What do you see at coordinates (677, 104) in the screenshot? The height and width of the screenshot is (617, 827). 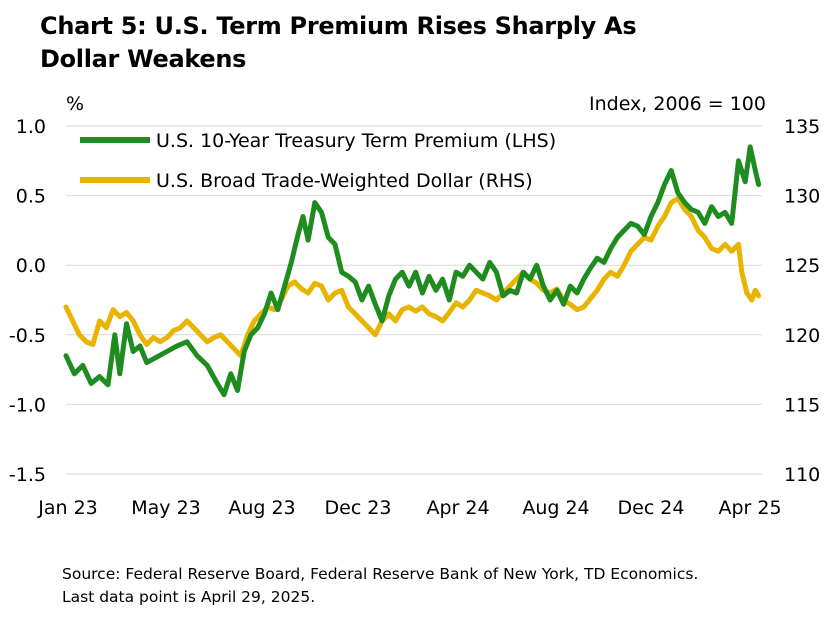 I see `right-axis-unit: Index, 2006 = 100` at bounding box center [677, 104].